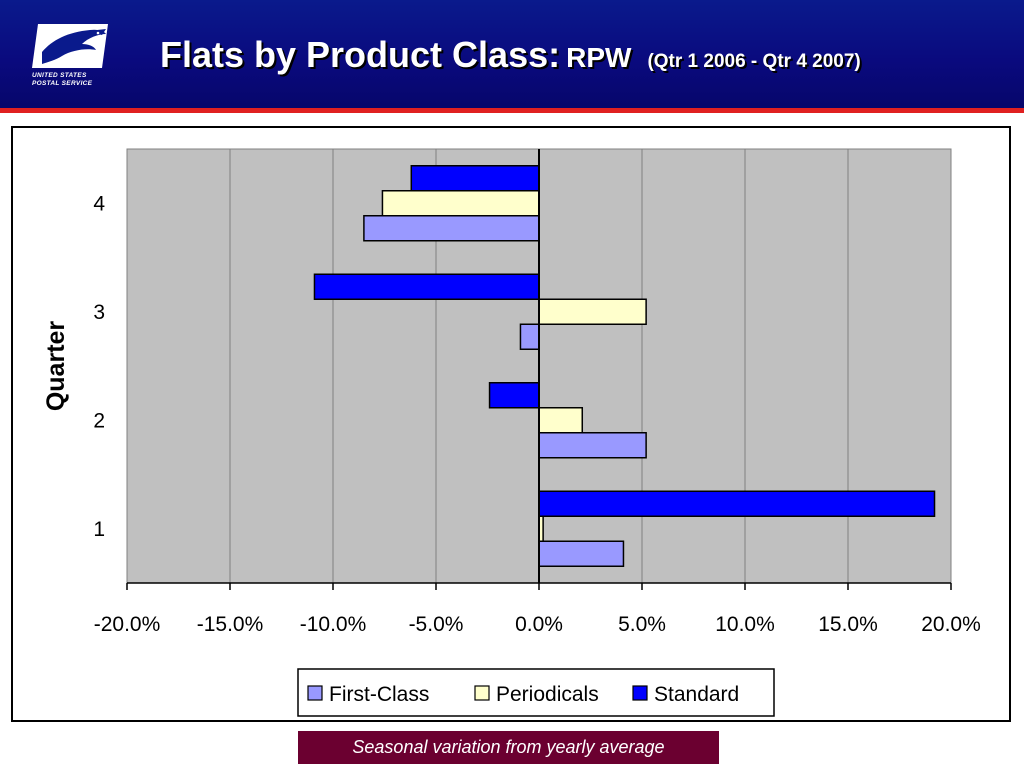 This screenshot has width=1024, height=768. Describe the element at coordinates (56, 366) in the screenshot. I see `y-axis-title: Quarter` at that location.